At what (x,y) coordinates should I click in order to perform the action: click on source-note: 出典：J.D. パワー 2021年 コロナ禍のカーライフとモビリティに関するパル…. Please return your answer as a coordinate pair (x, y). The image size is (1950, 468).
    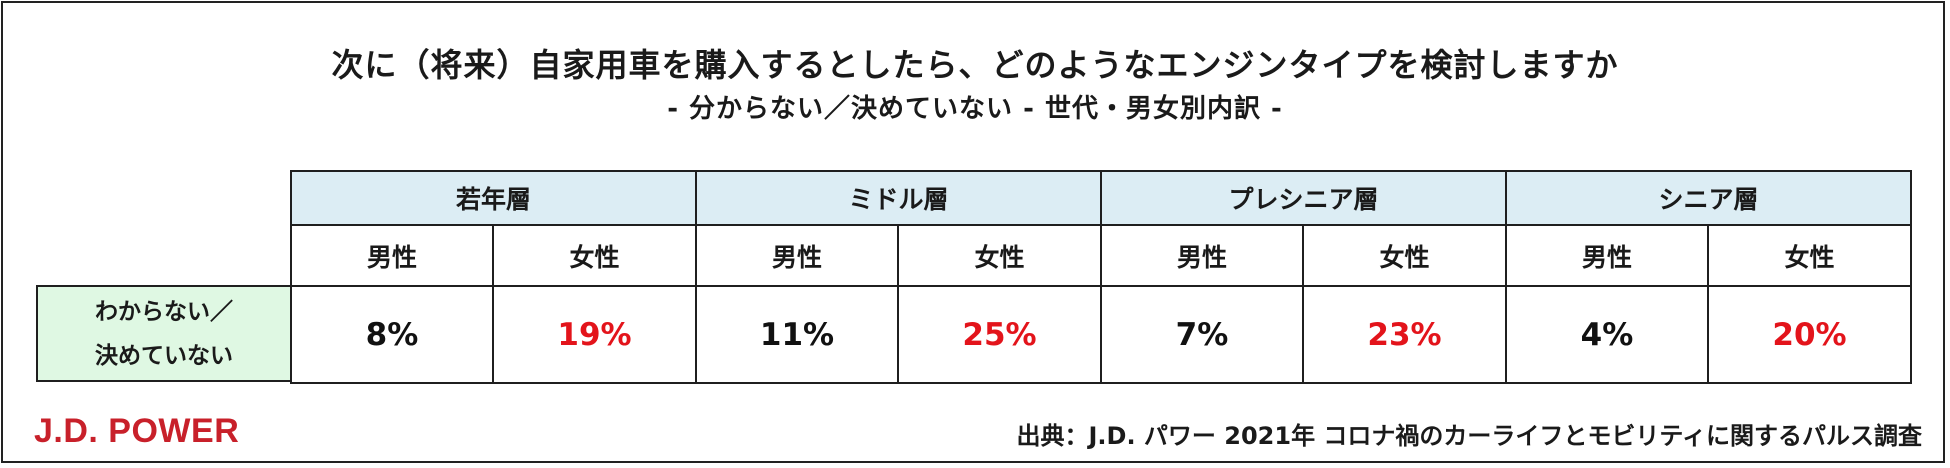
    Looking at the image, I should click on (1469, 436).